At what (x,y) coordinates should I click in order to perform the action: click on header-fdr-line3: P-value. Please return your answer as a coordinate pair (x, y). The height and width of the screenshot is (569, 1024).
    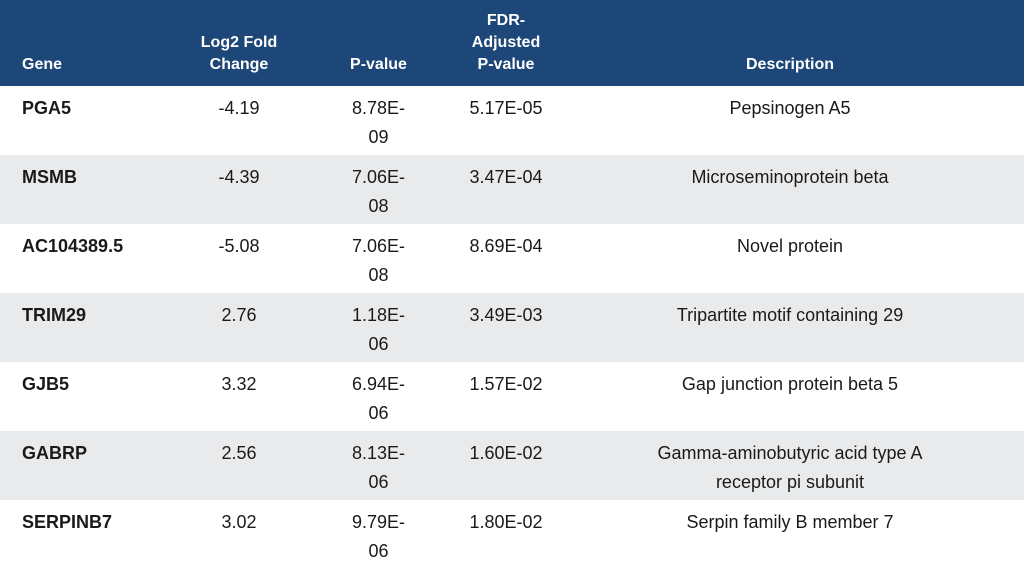
    Looking at the image, I should click on (506, 64).